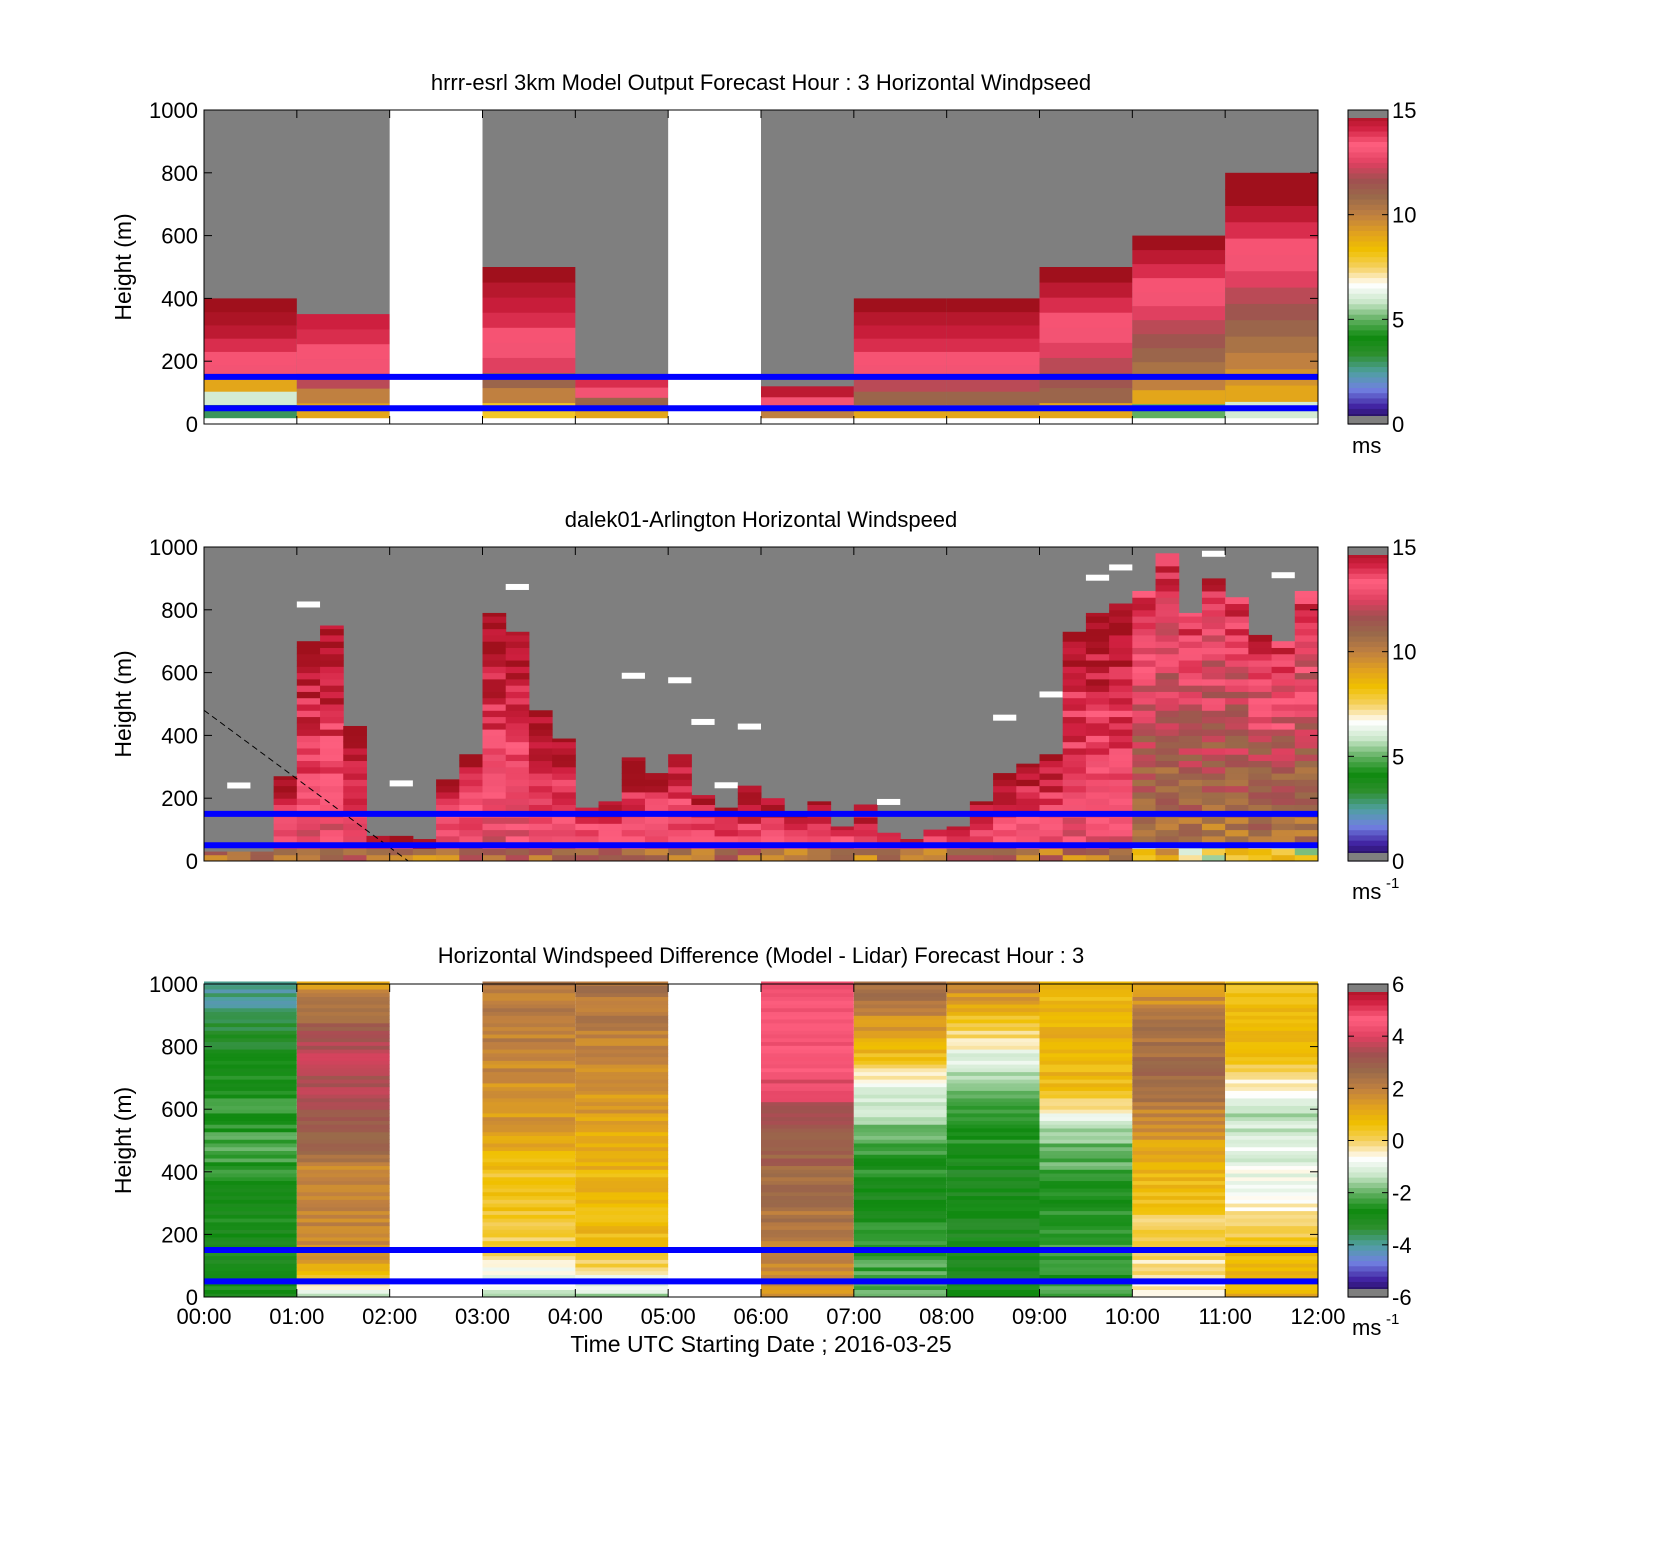 This screenshot has width=1680, height=1561. I want to click on x-tick-label: 12:00, so click(1317, 1316).